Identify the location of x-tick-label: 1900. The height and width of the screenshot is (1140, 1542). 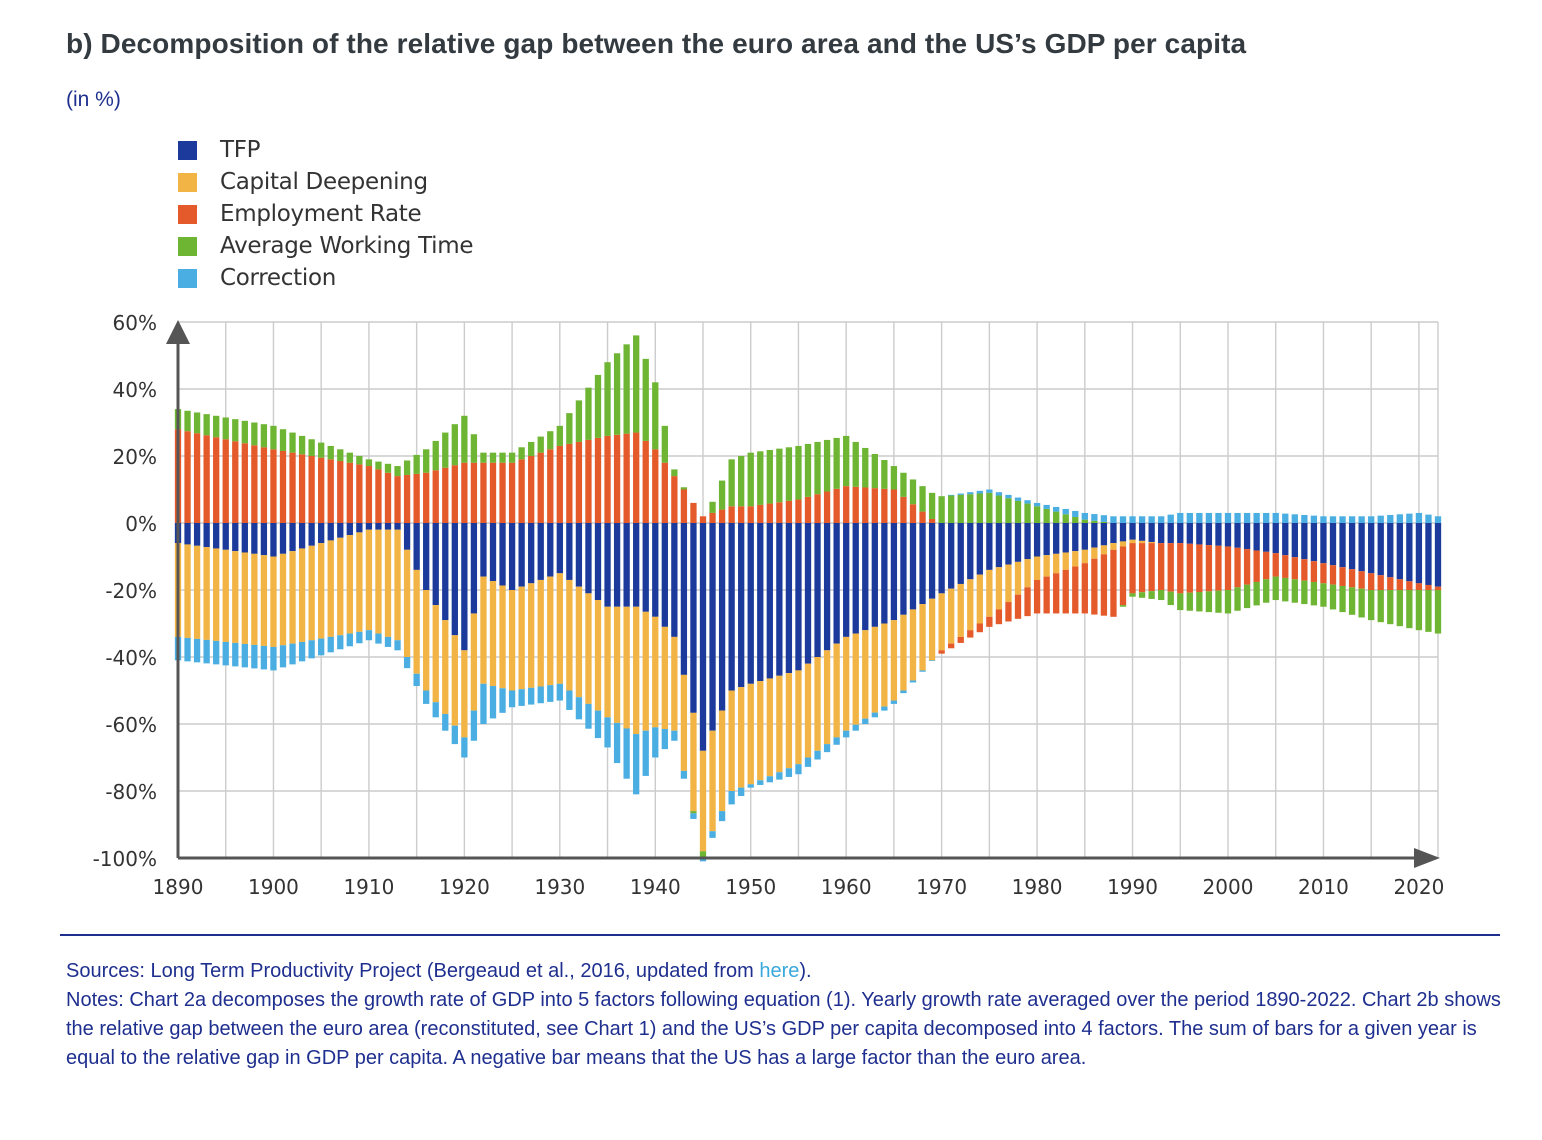
(273, 887).